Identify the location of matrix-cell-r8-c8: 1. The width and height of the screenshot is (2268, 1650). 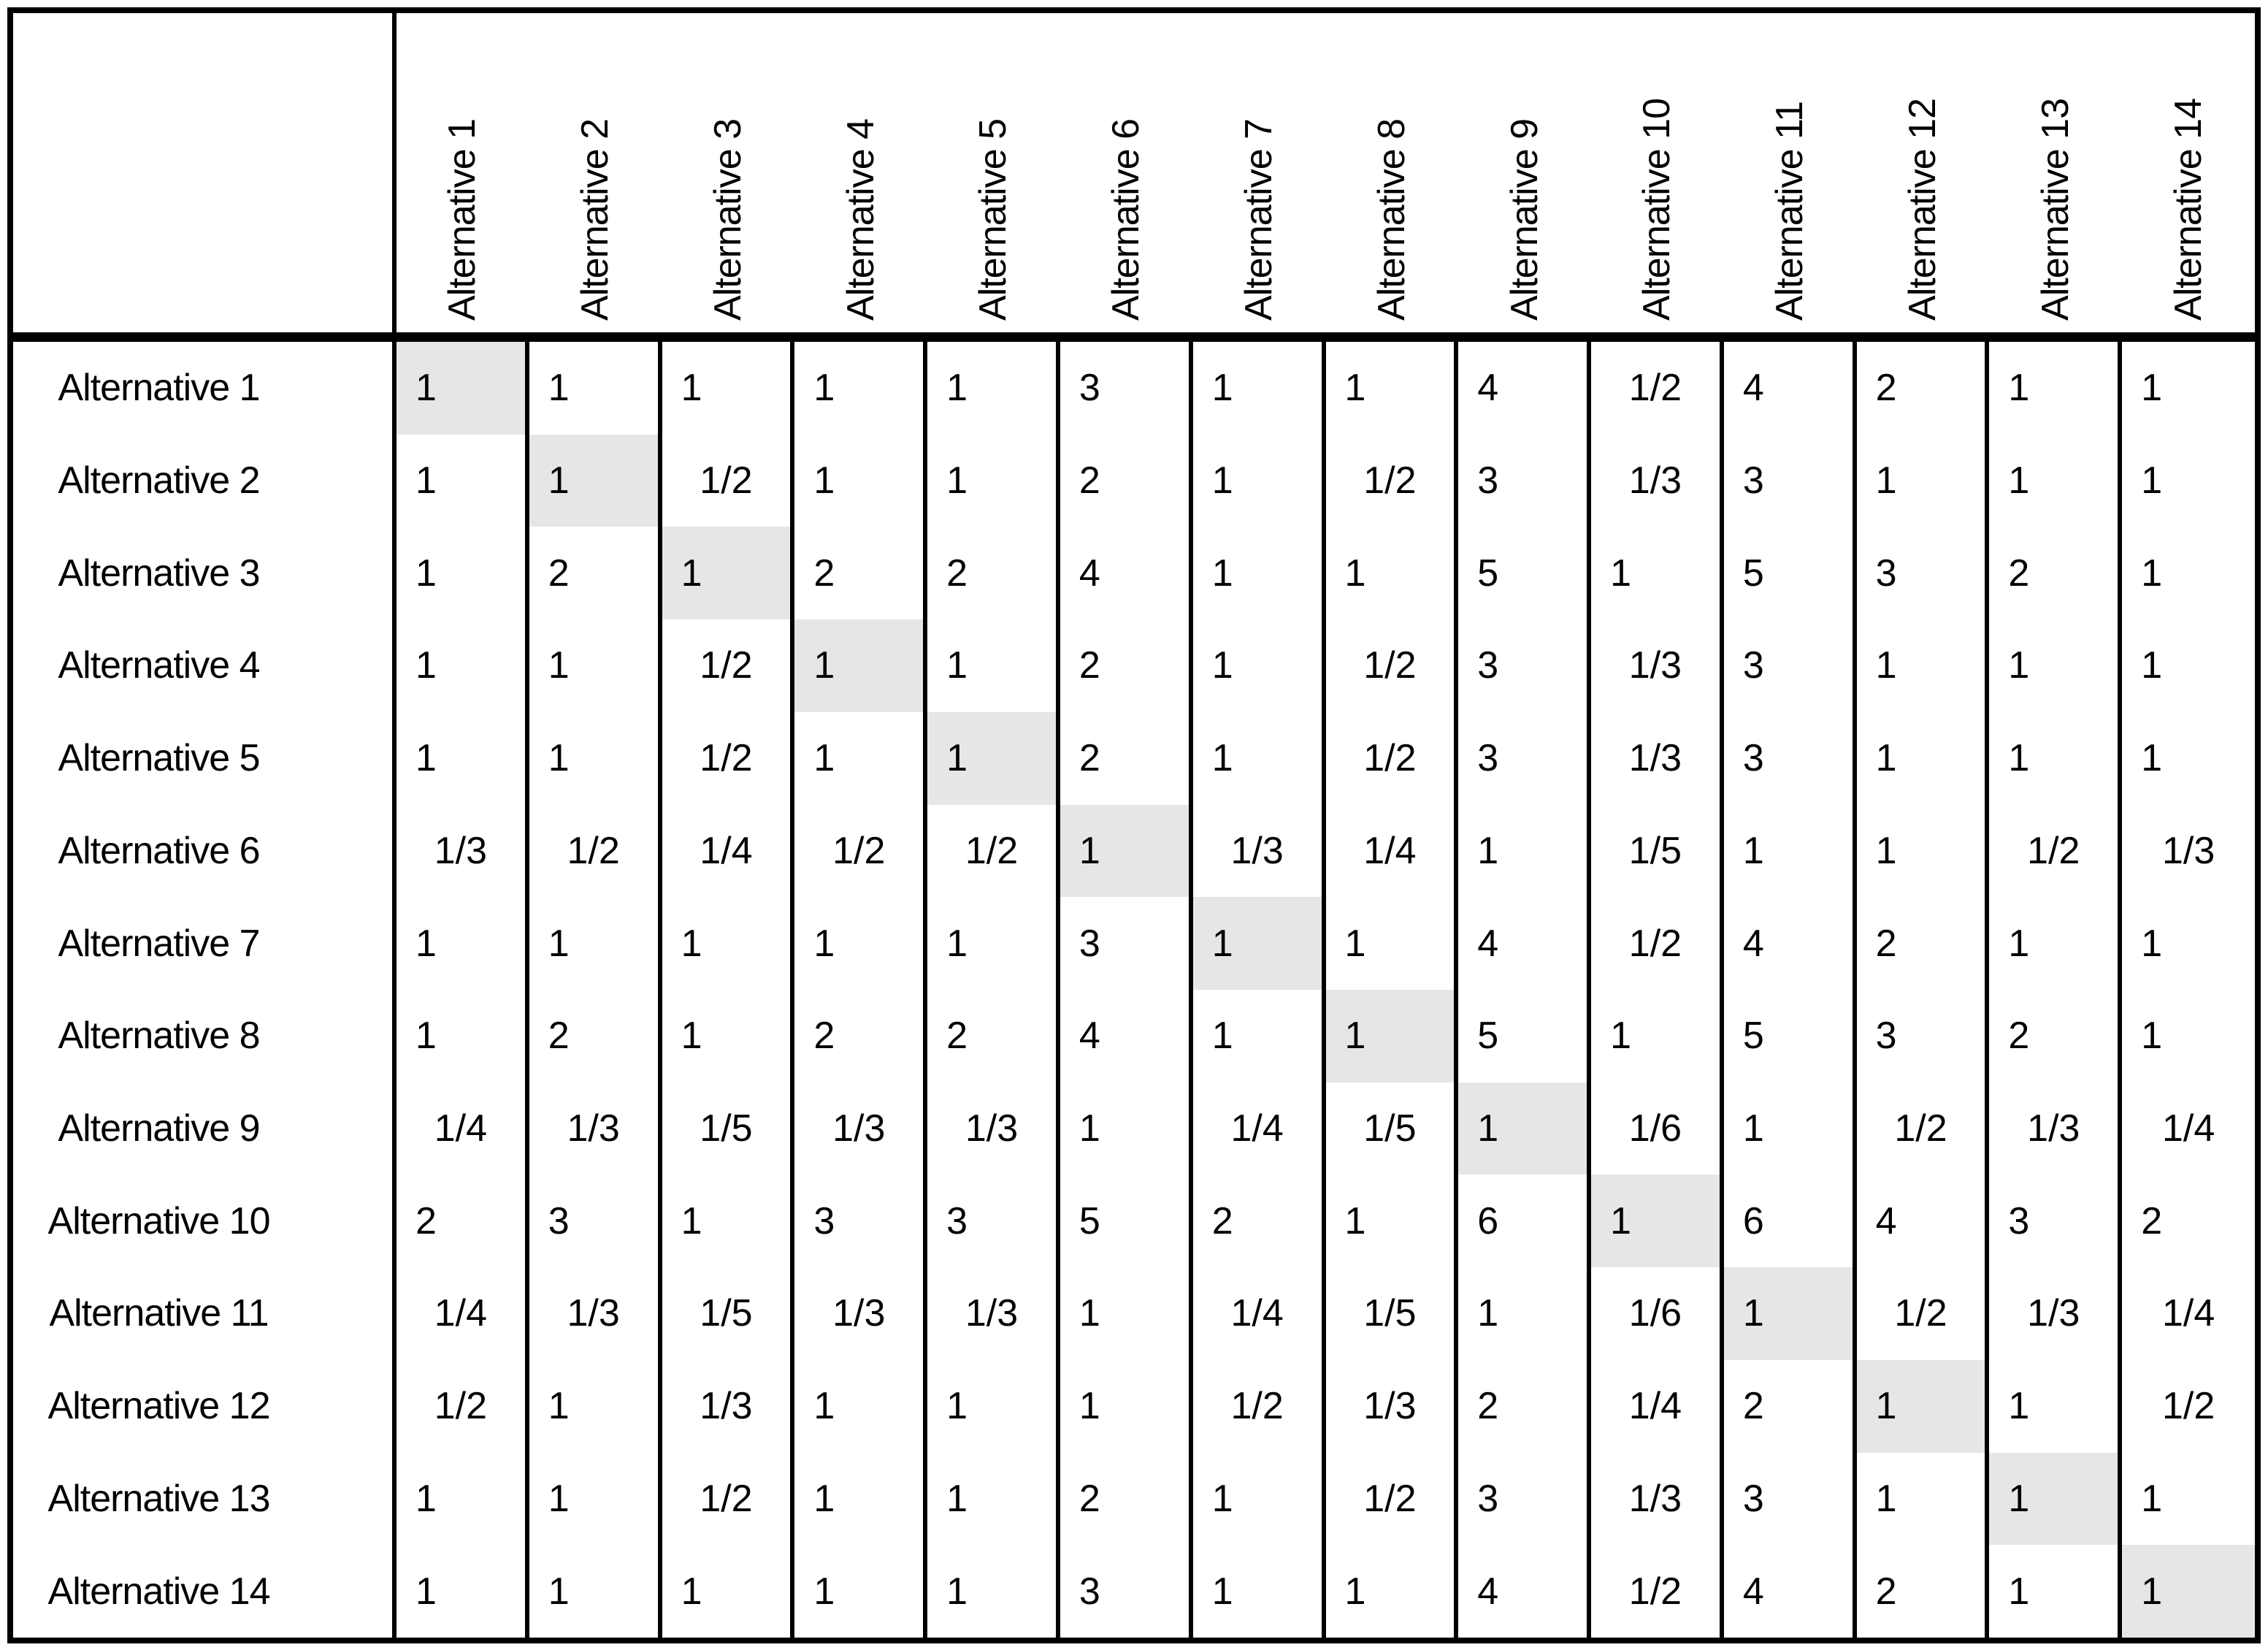
(1392, 1036).